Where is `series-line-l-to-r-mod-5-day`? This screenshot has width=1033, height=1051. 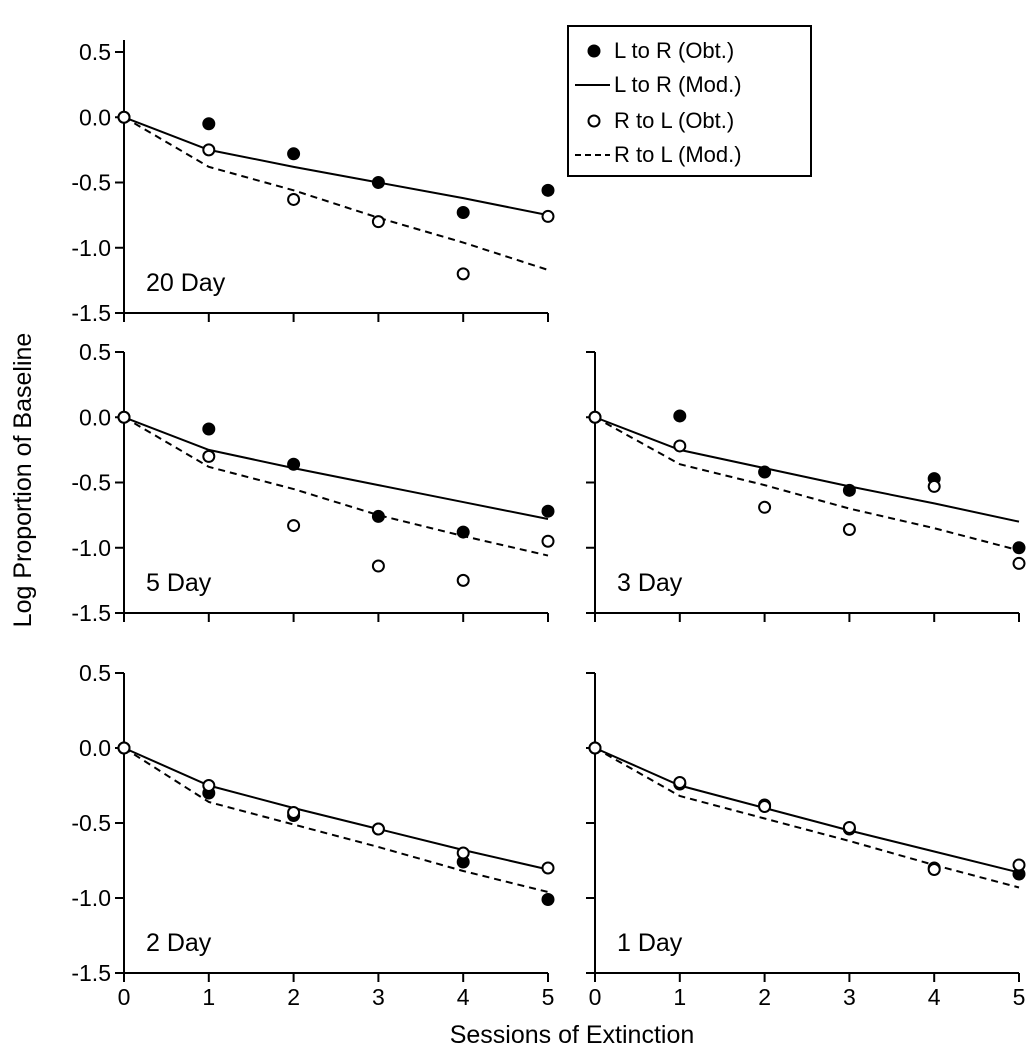 series-line-l-to-r-mod-5-day is located at coordinates (336, 468).